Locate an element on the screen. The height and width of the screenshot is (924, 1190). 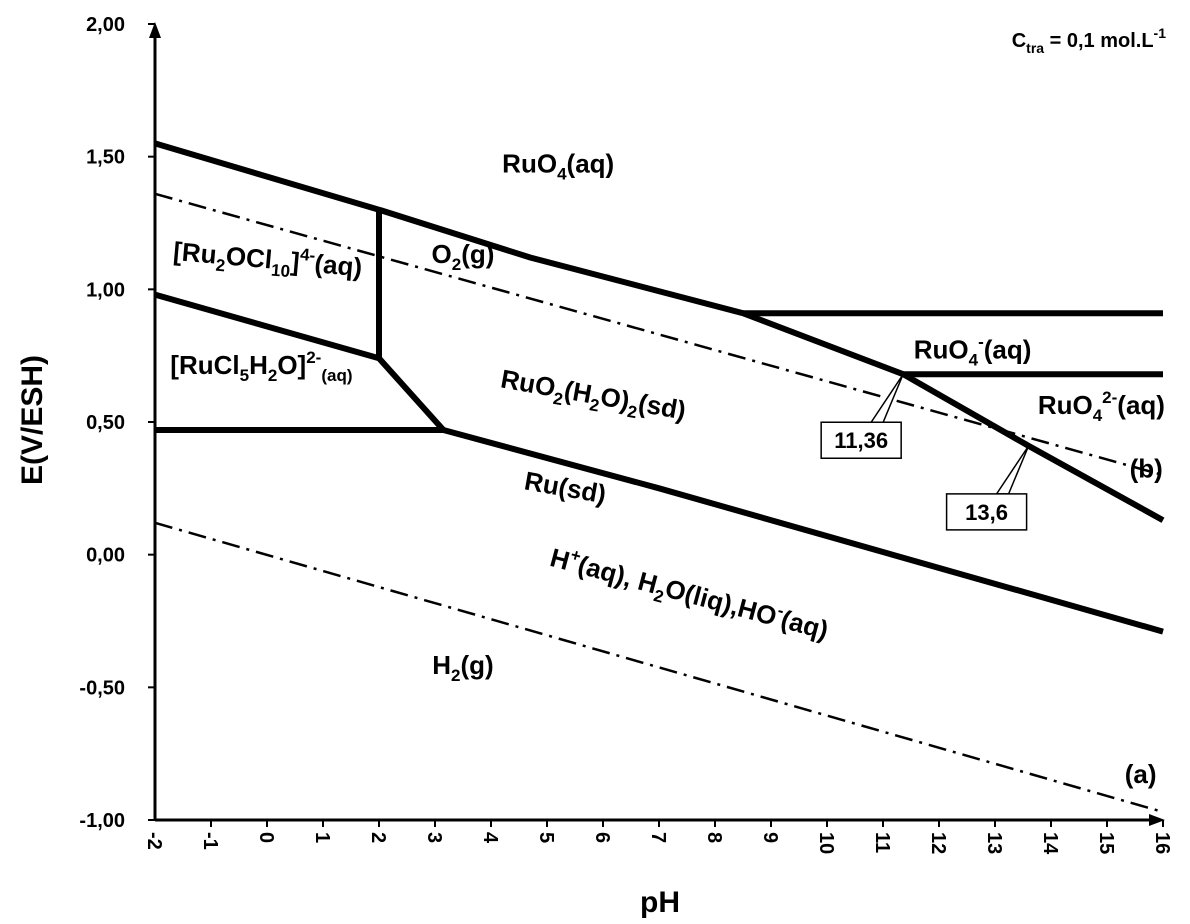
label-part: (b) is located at coordinates (1146, 469).